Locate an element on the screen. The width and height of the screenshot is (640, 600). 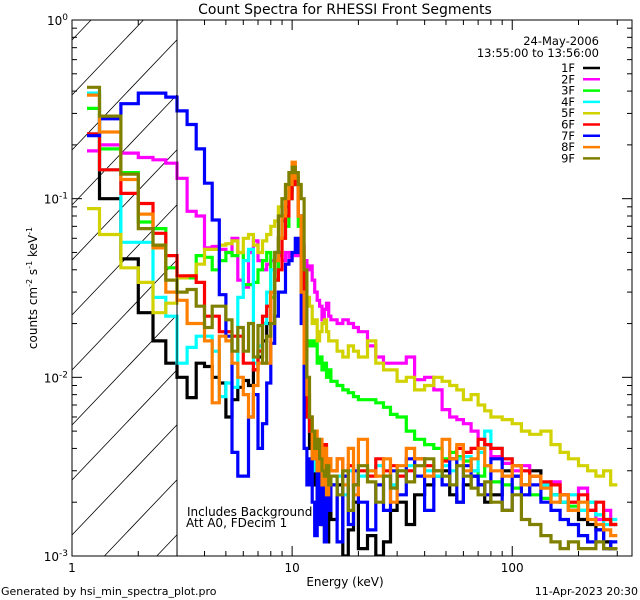
y-tick-label: 10⁻² is located at coordinates (56, 377).